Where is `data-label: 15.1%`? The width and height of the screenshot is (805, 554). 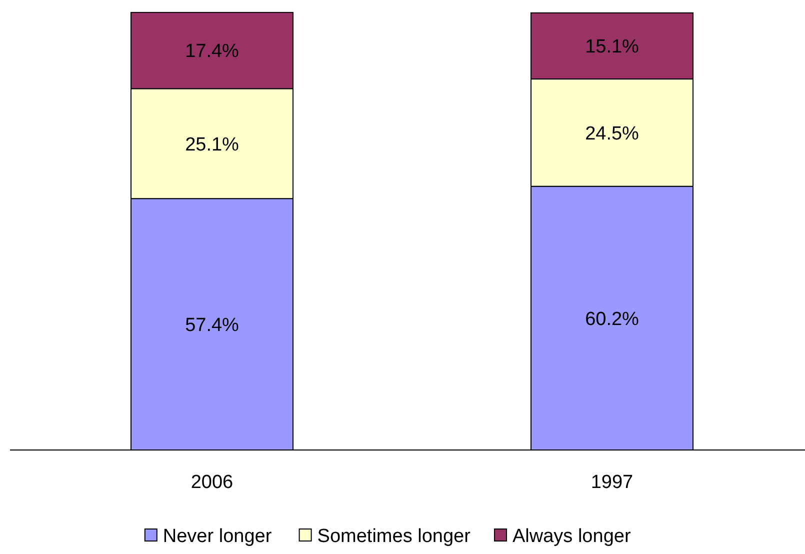
data-label: 15.1% is located at coordinates (612, 47).